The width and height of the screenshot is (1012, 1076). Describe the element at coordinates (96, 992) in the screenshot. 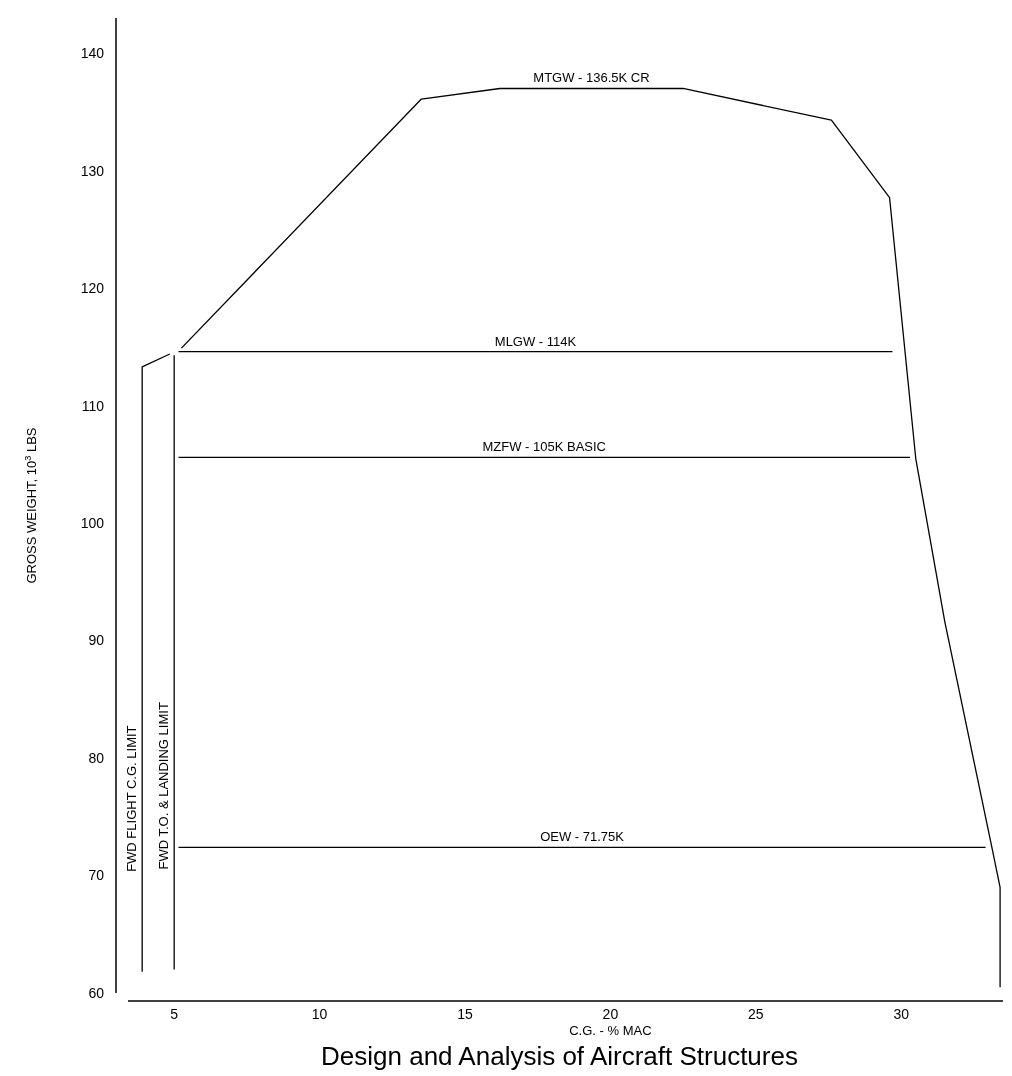

I see `y-tick-label: 60` at that location.